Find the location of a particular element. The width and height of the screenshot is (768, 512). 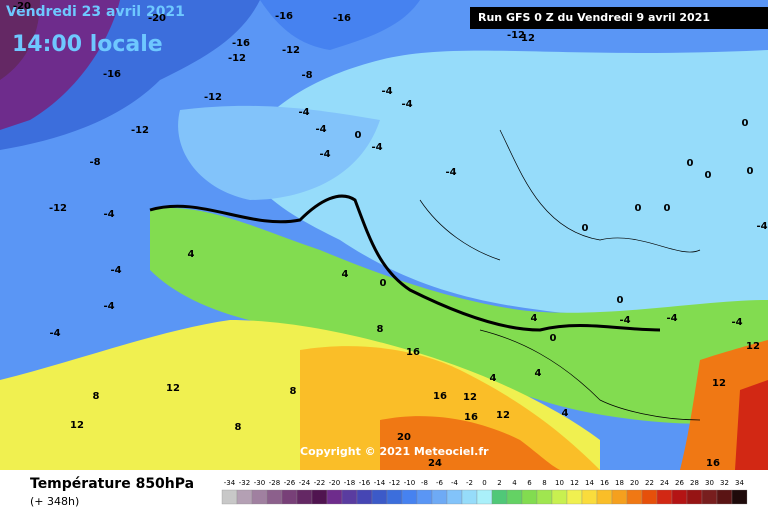

scale-label: -22 is located at coordinates (319, 483).